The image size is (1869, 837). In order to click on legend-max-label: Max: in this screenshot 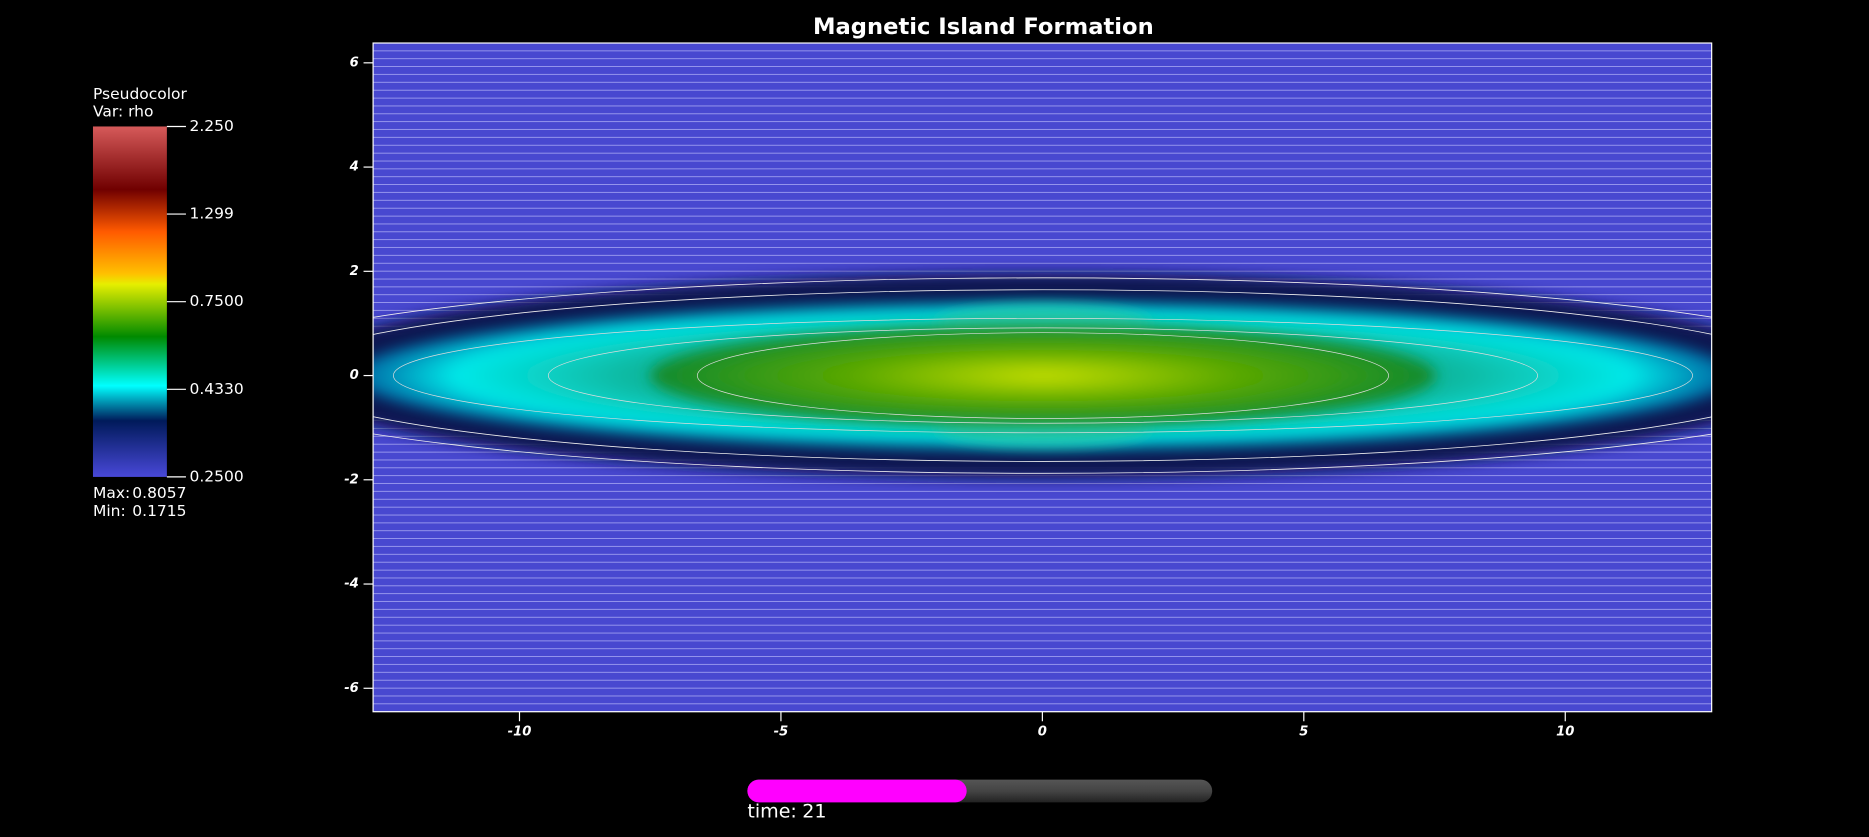, I will do `click(111, 493)`.